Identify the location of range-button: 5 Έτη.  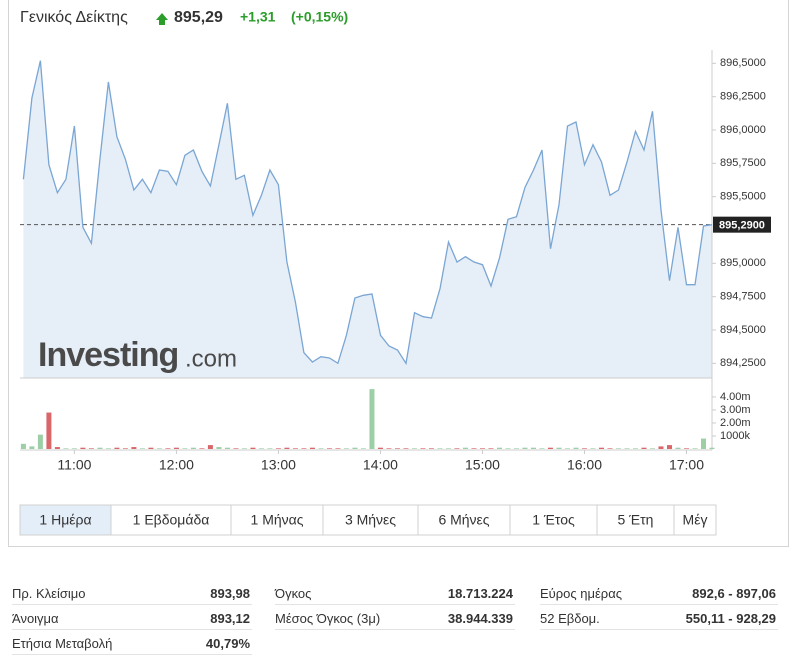
(635, 520).